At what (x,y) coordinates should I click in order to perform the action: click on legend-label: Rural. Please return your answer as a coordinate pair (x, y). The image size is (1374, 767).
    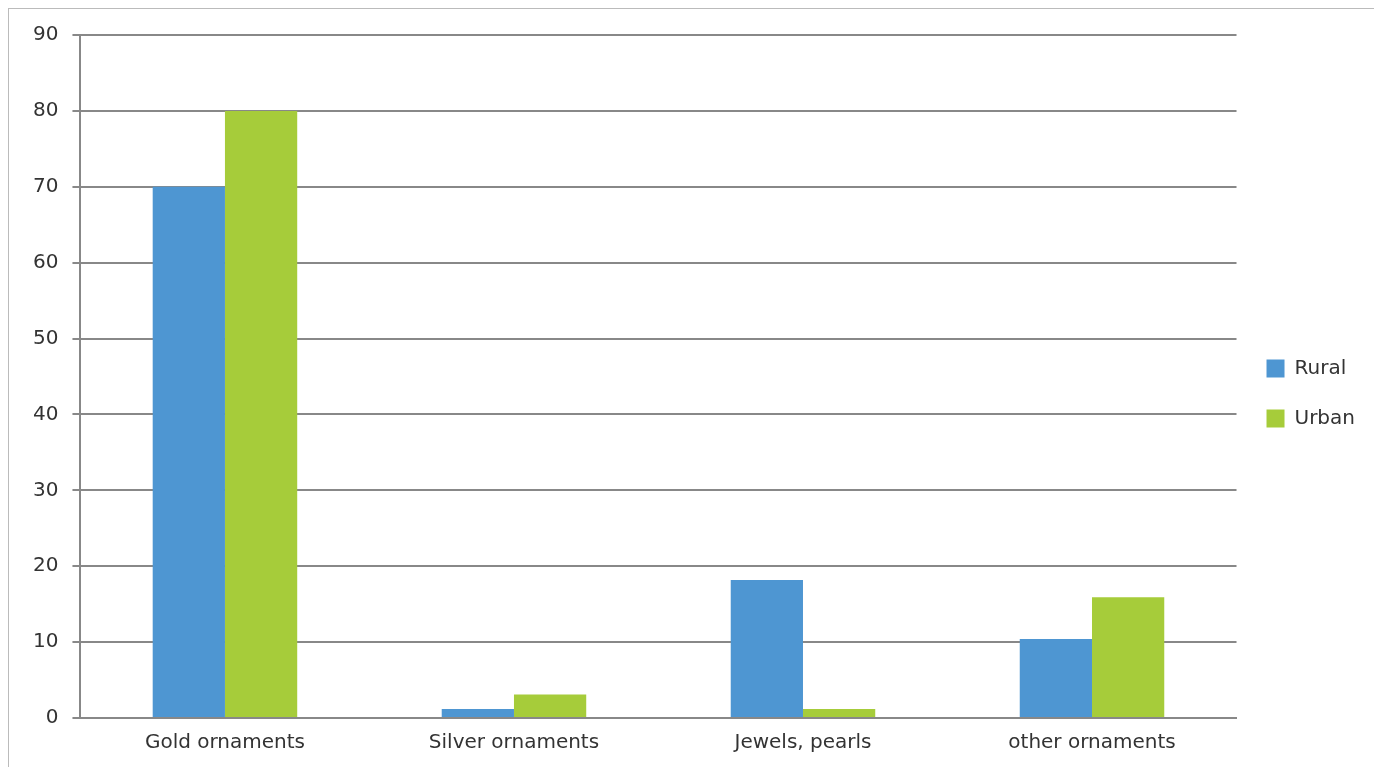
    Looking at the image, I should click on (1320, 366).